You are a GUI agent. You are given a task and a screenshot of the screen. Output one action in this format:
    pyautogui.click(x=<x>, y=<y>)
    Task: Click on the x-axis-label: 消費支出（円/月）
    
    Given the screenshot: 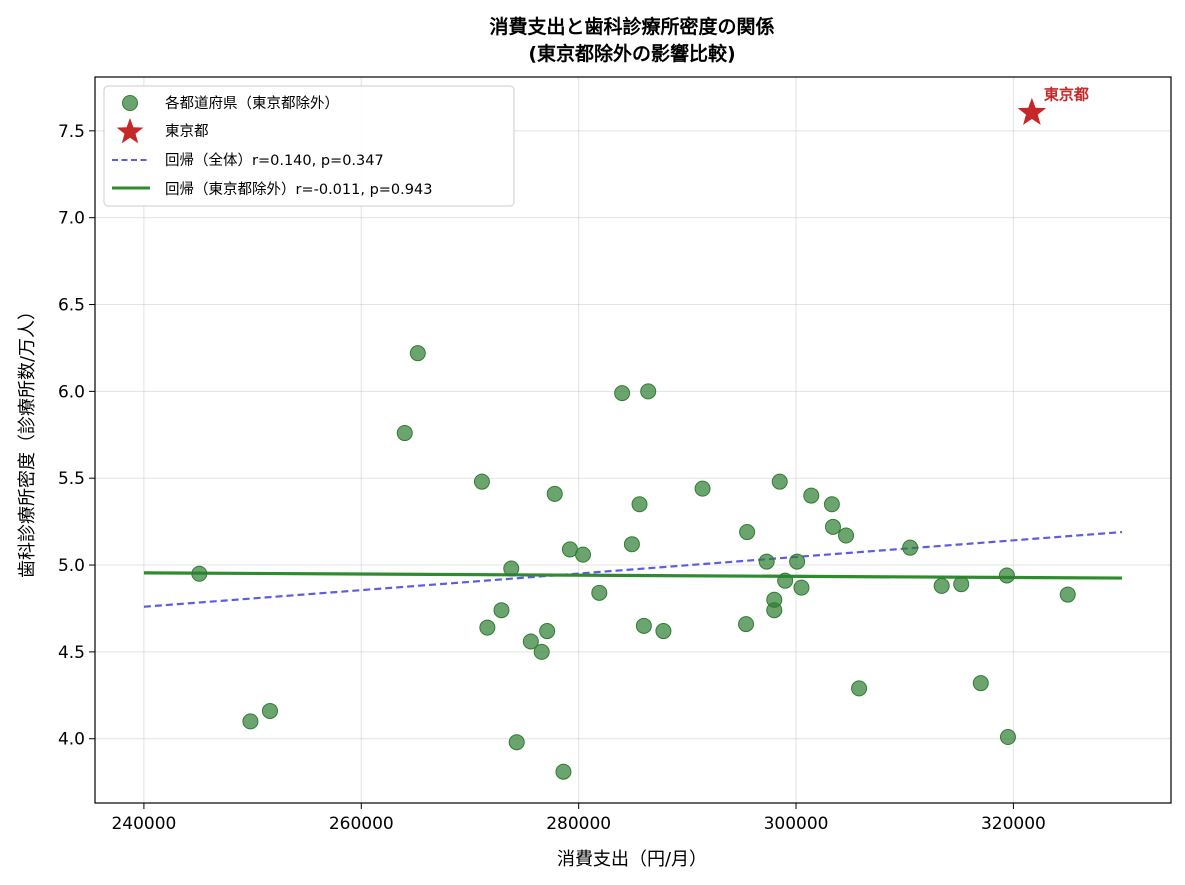 What is the action you would take?
    pyautogui.click(x=632, y=859)
    